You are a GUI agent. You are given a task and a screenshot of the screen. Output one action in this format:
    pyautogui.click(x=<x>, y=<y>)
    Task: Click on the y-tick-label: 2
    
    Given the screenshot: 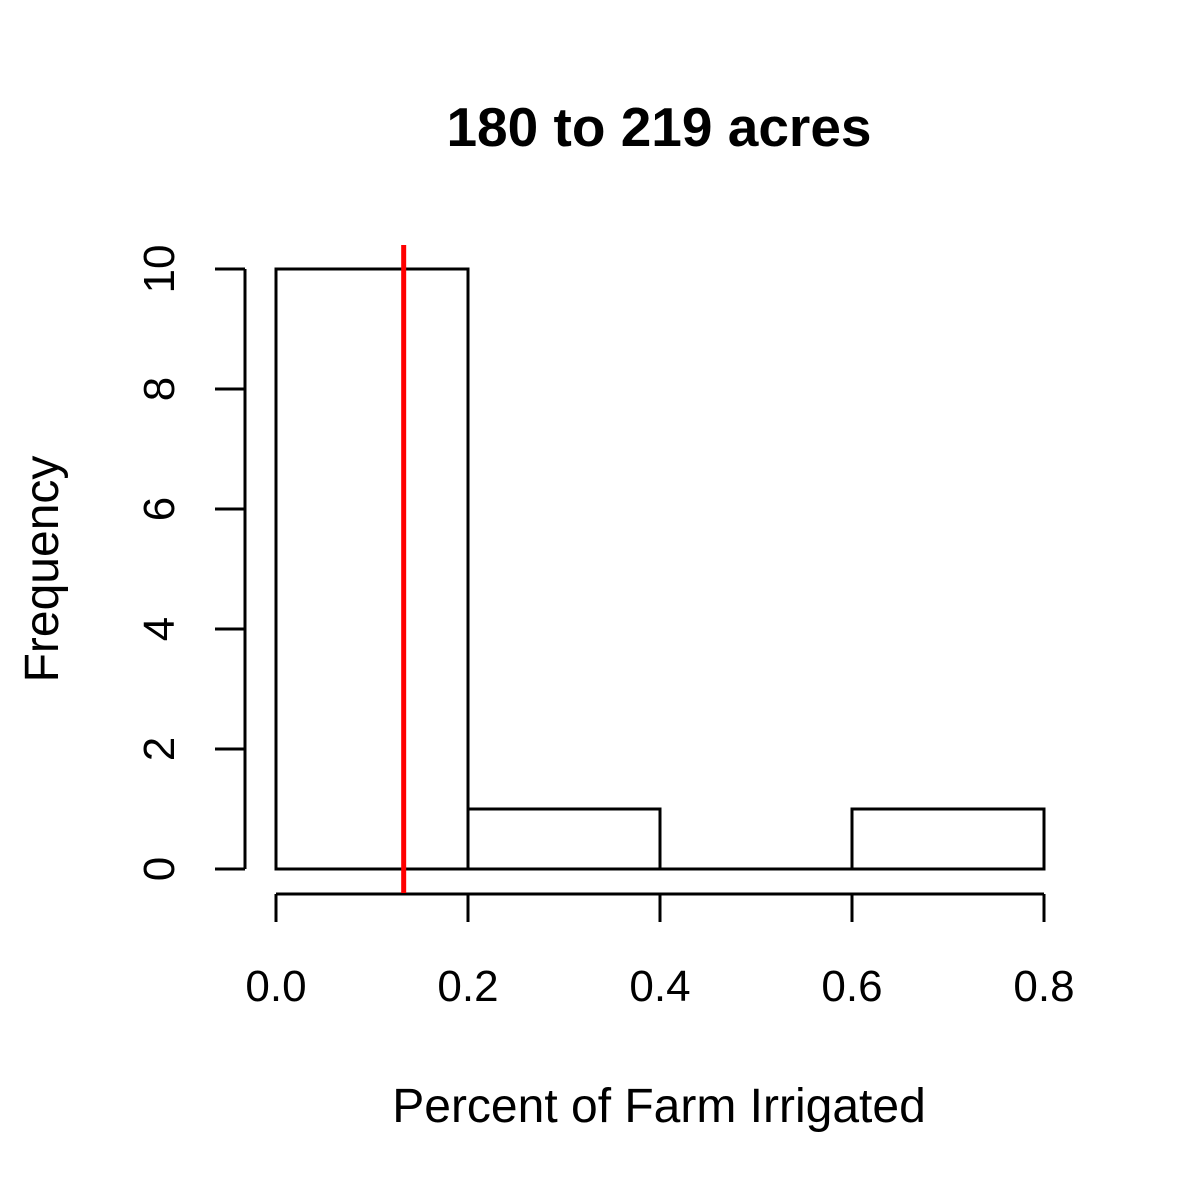 What is the action you would take?
    pyautogui.click(x=159, y=749)
    